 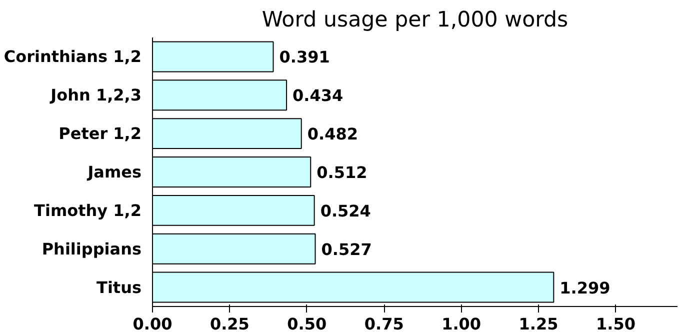 What do you see at coordinates (96, 95) in the screenshot?
I see `y-tick-label: John 1,2,3` at bounding box center [96, 95].